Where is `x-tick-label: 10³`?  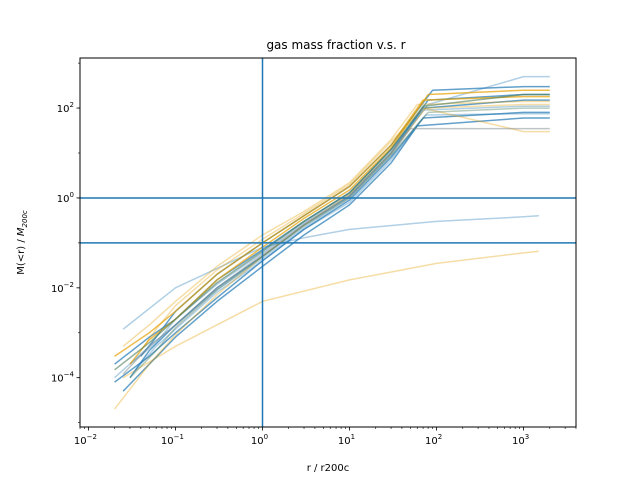 x-tick-label: 10³ is located at coordinates (520, 440).